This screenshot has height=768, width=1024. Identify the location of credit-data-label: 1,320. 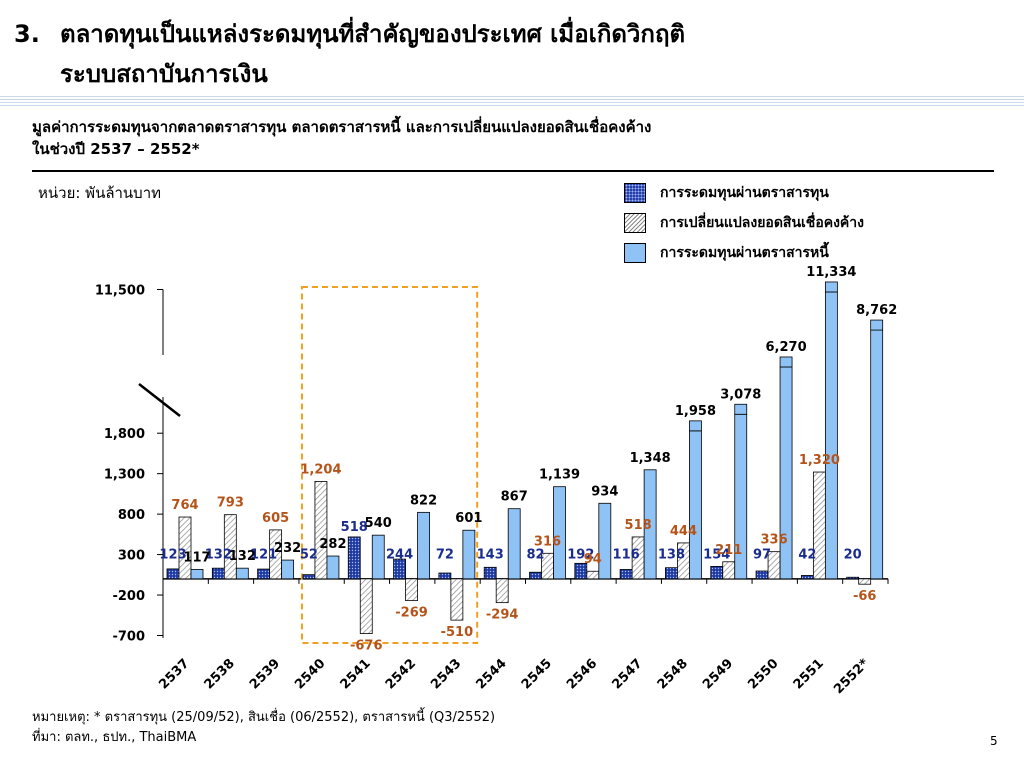
(819, 460).